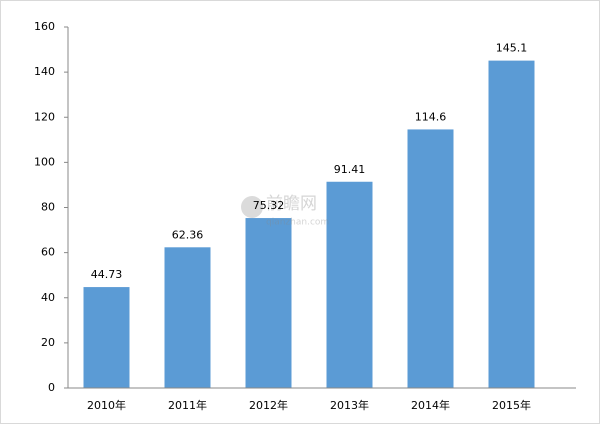  What do you see at coordinates (297, 223) in the screenshot?
I see `watermark-url: qianzhan.com` at bounding box center [297, 223].